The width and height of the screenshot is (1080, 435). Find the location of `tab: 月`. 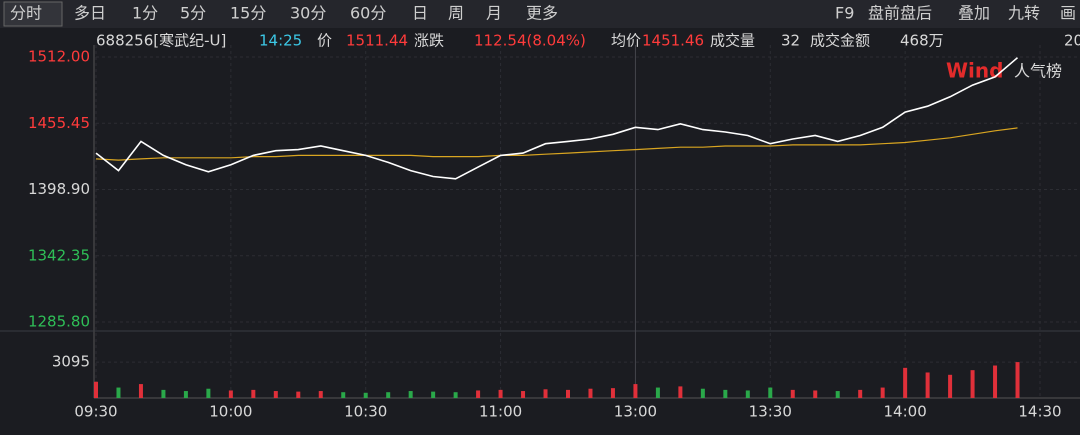

tab: 月 is located at coordinates (494, 13).